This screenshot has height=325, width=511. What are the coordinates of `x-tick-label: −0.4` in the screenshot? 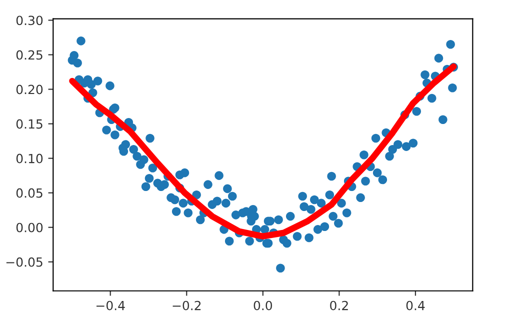 It's located at (110, 305).